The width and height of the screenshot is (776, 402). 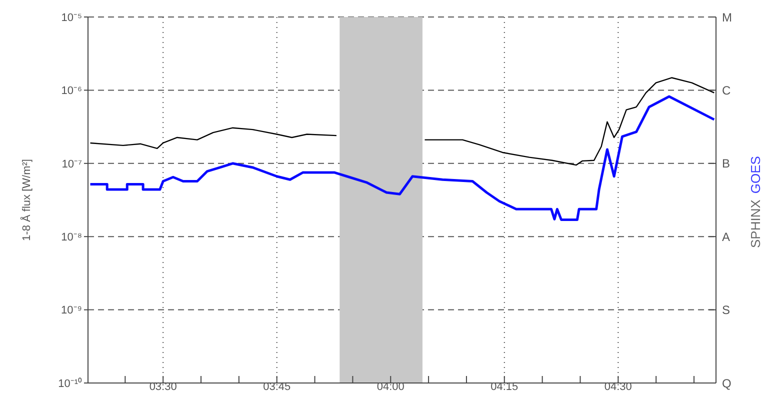 What do you see at coordinates (727, 17) in the screenshot?
I see `text: M` at bounding box center [727, 17].